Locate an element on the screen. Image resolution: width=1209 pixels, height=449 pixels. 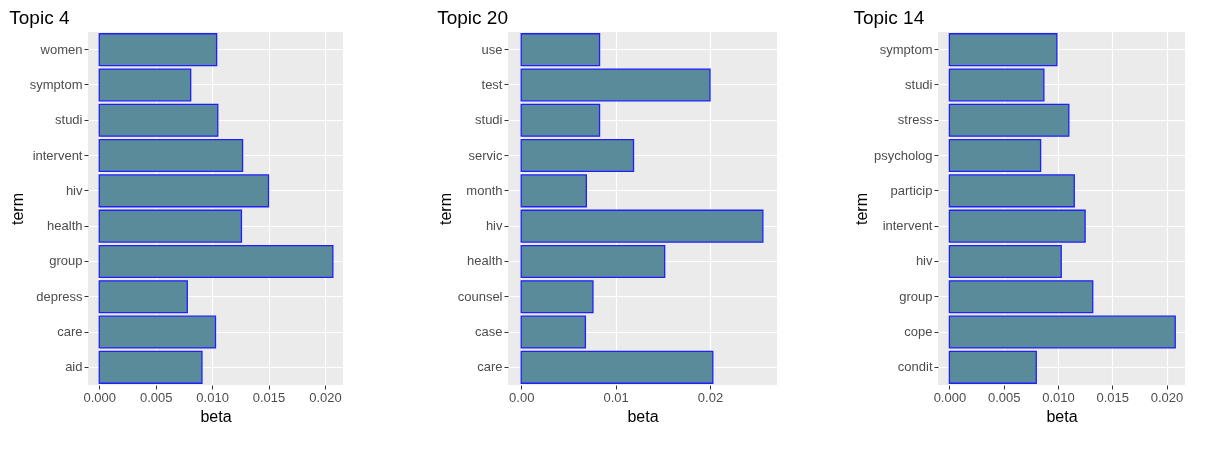
y-tick-label: psycholog is located at coordinates (903, 155).